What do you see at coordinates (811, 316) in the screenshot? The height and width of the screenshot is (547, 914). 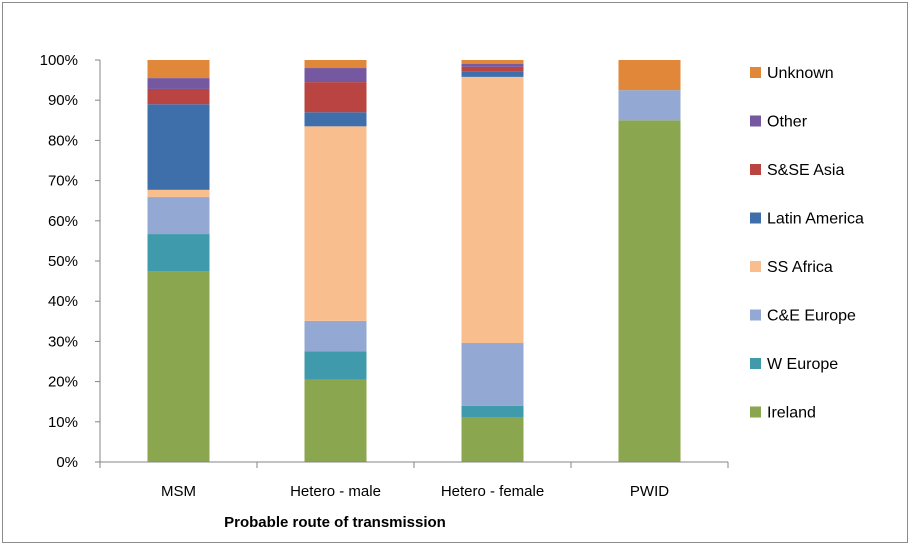 I see `legend-label: C&E Europe` at bounding box center [811, 316].